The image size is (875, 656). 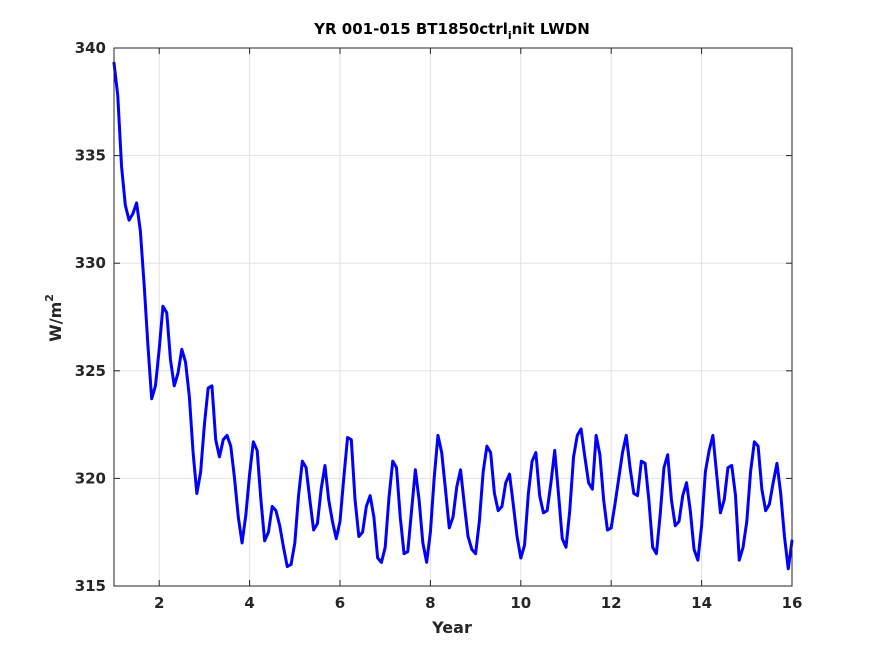 What do you see at coordinates (90, 478) in the screenshot?
I see `y-tick-label: 320` at bounding box center [90, 478].